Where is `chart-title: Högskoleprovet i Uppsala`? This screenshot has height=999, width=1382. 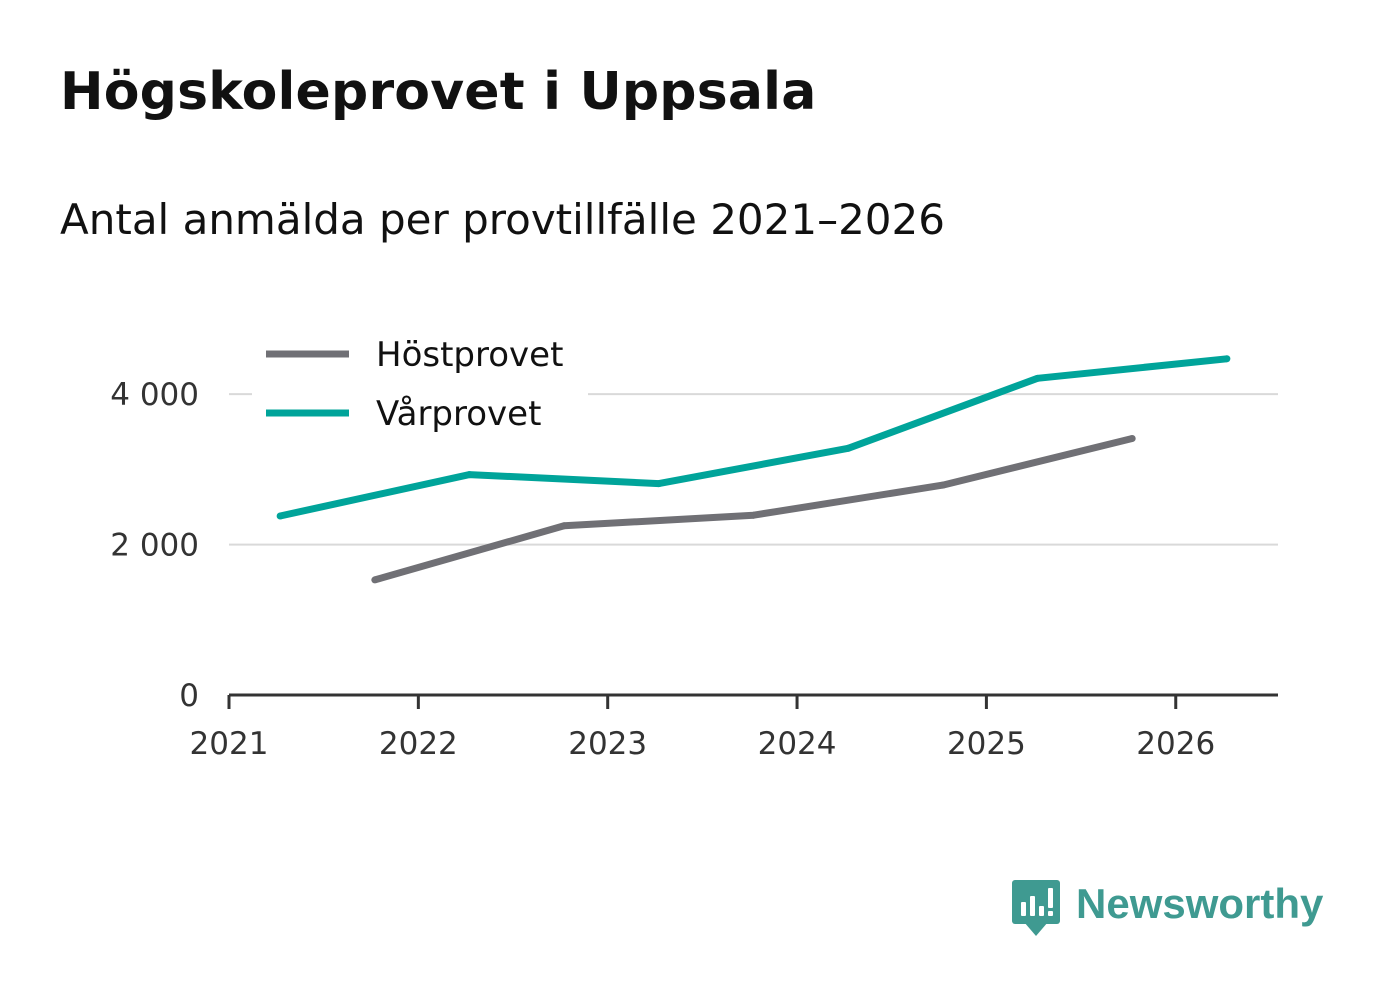
chart-title: Högskoleprovet i Uppsala is located at coordinates (438, 92).